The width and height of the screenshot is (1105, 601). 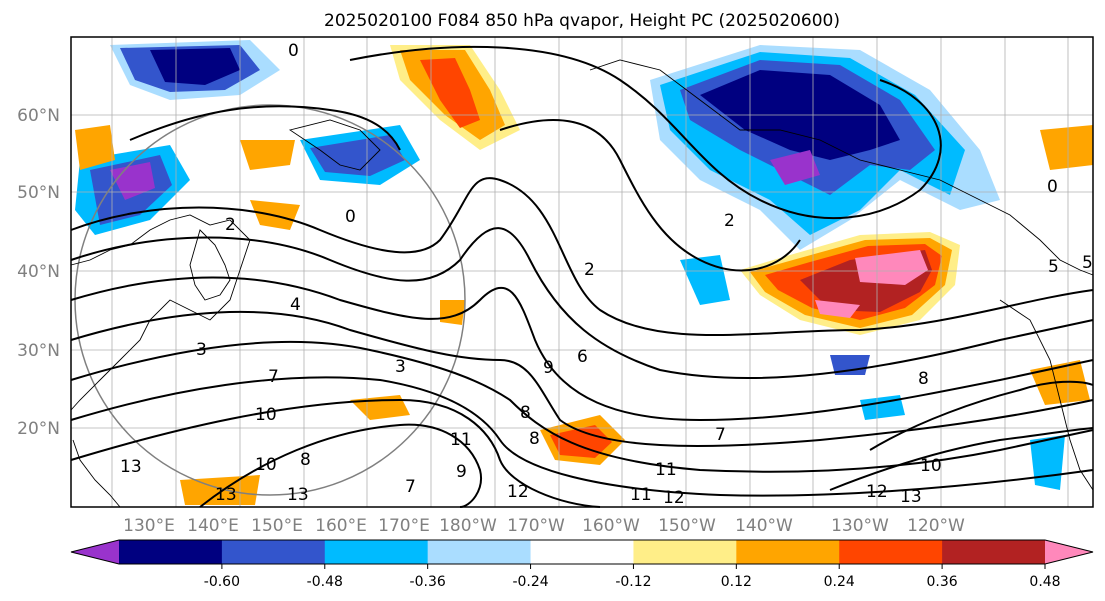 What do you see at coordinates (687, 526) in the screenshot?
I see `lon-label: 150°W` at bounding box center [687, 526].